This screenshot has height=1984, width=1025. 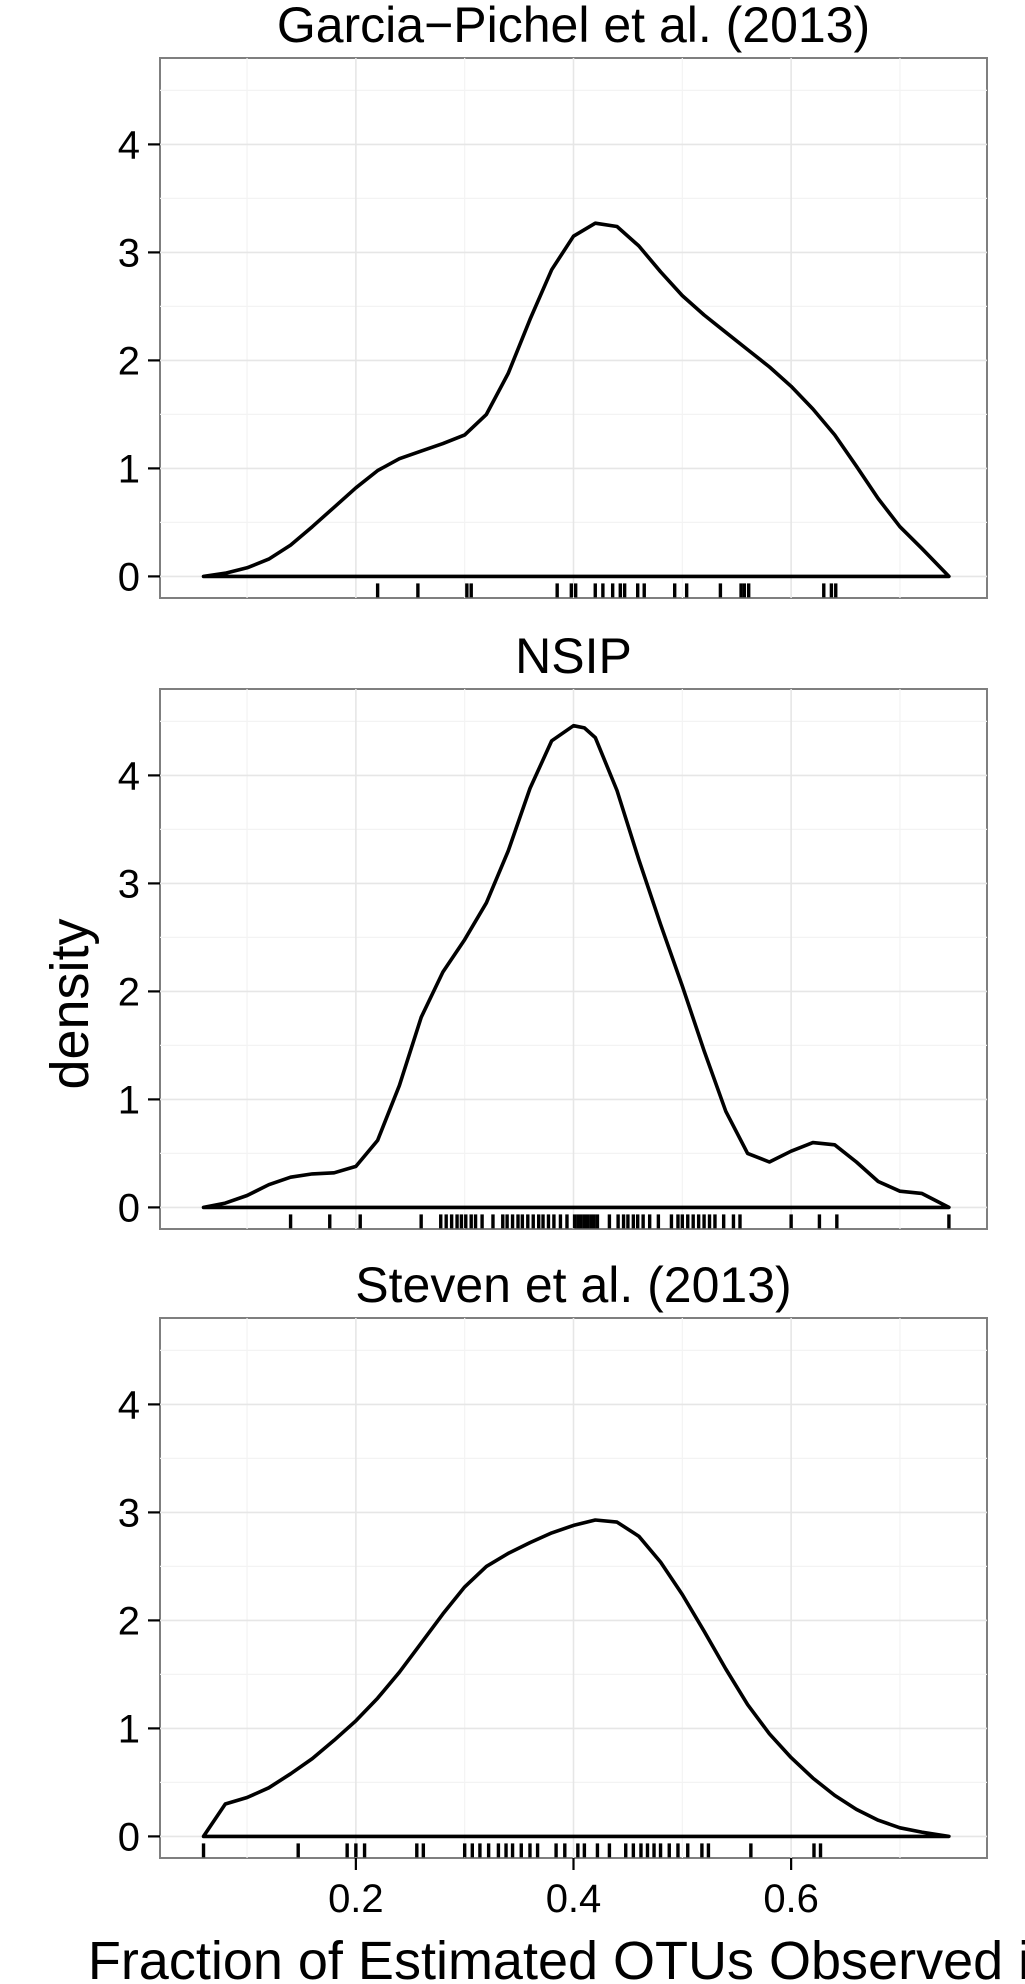 I want to click on x-tick-label: 0.2, so click(x=356, y=1899).